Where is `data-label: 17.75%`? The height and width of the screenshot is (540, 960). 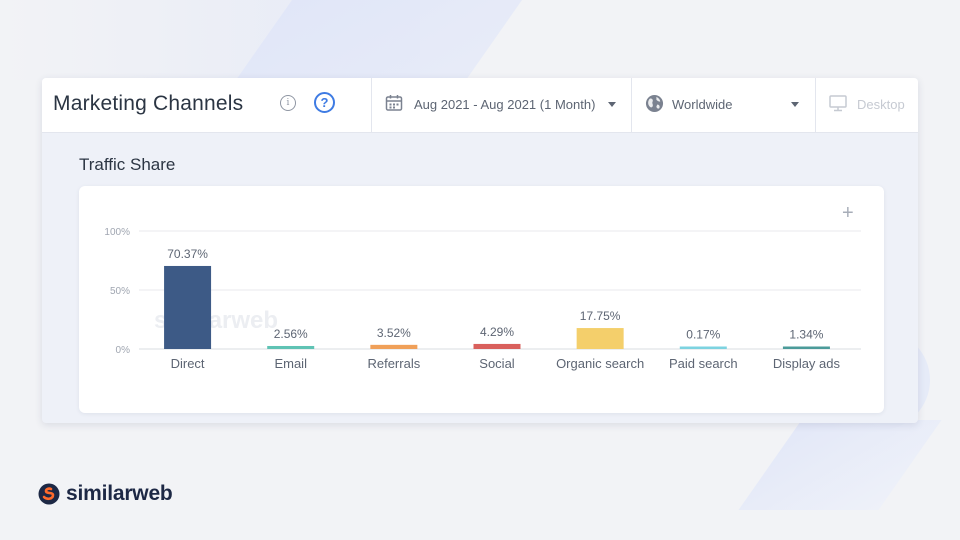
data-label: 17.75% is located at coordinates (600, 316).